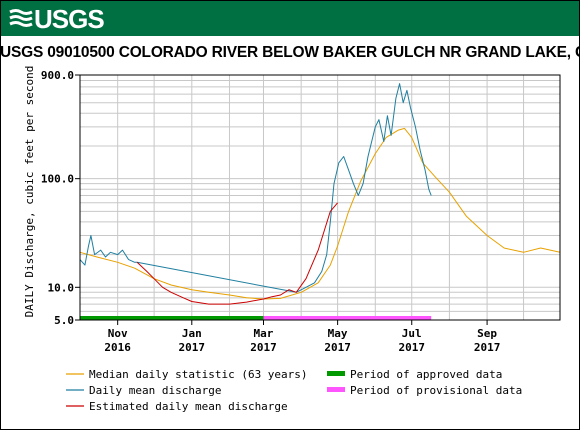 The image size is (580, 430). What do you see at coordinates (264, 333) in the screenshot?
I see `x-tick-label: Mar` at bounding box center [264, 333].